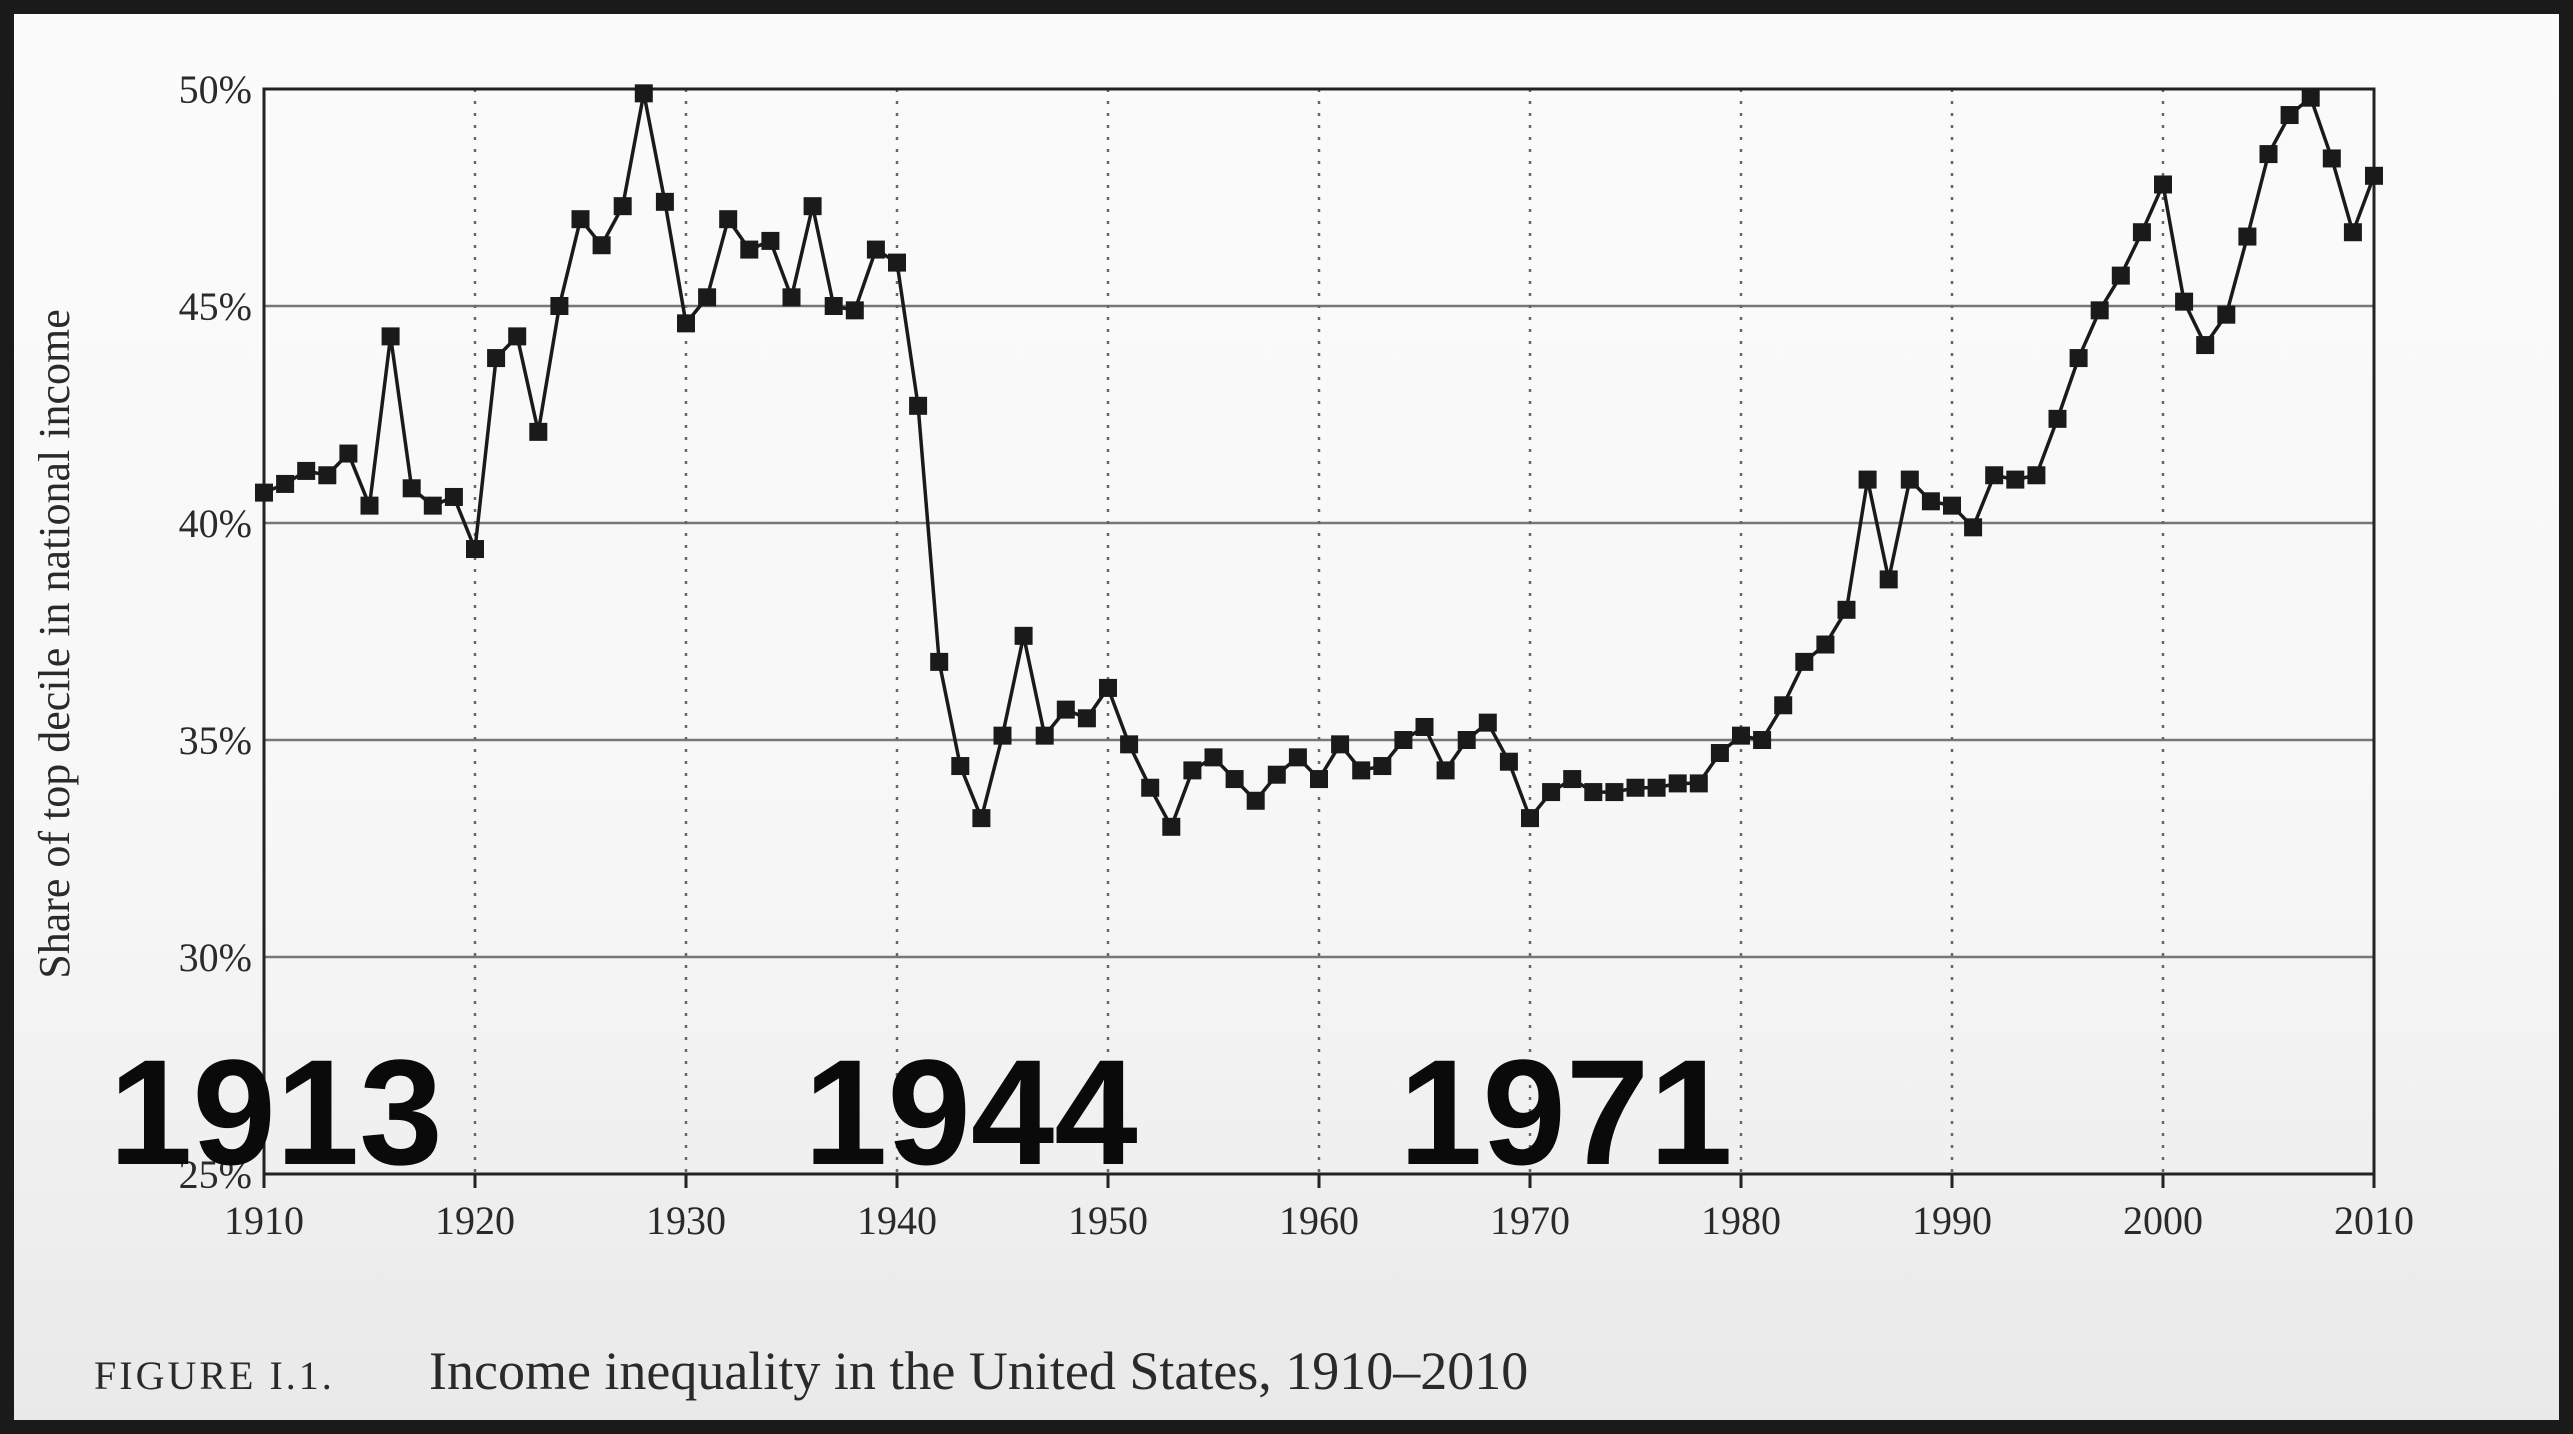 This screenshot has height=1434, width=2573. What do you see at coordinates (215, 89) in the screenshot?
I see `y-tick-label: 50%` at bounding box center [215, 89].